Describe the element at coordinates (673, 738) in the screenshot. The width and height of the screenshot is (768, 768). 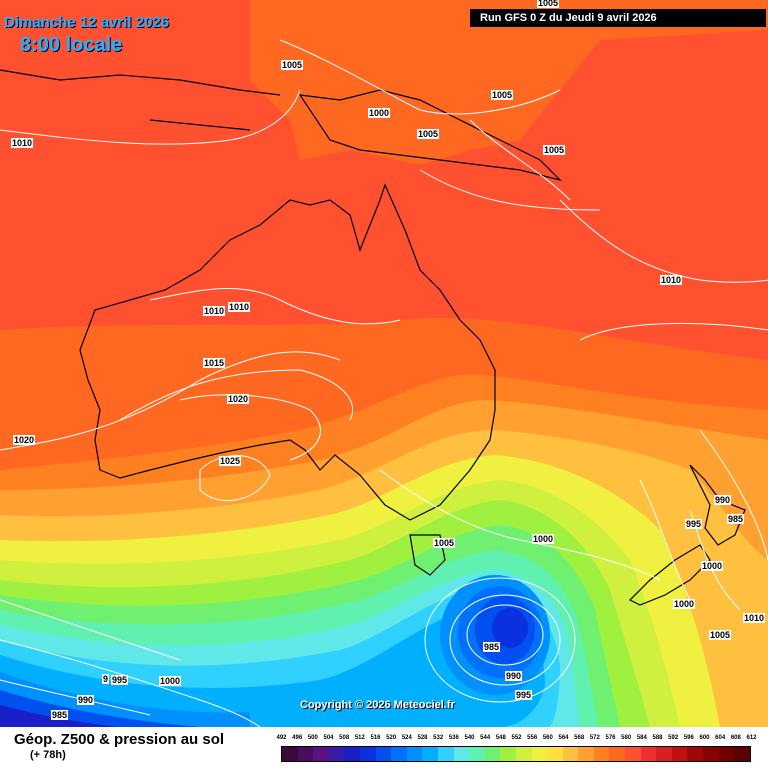
I see `scale-label: 592` at that location.